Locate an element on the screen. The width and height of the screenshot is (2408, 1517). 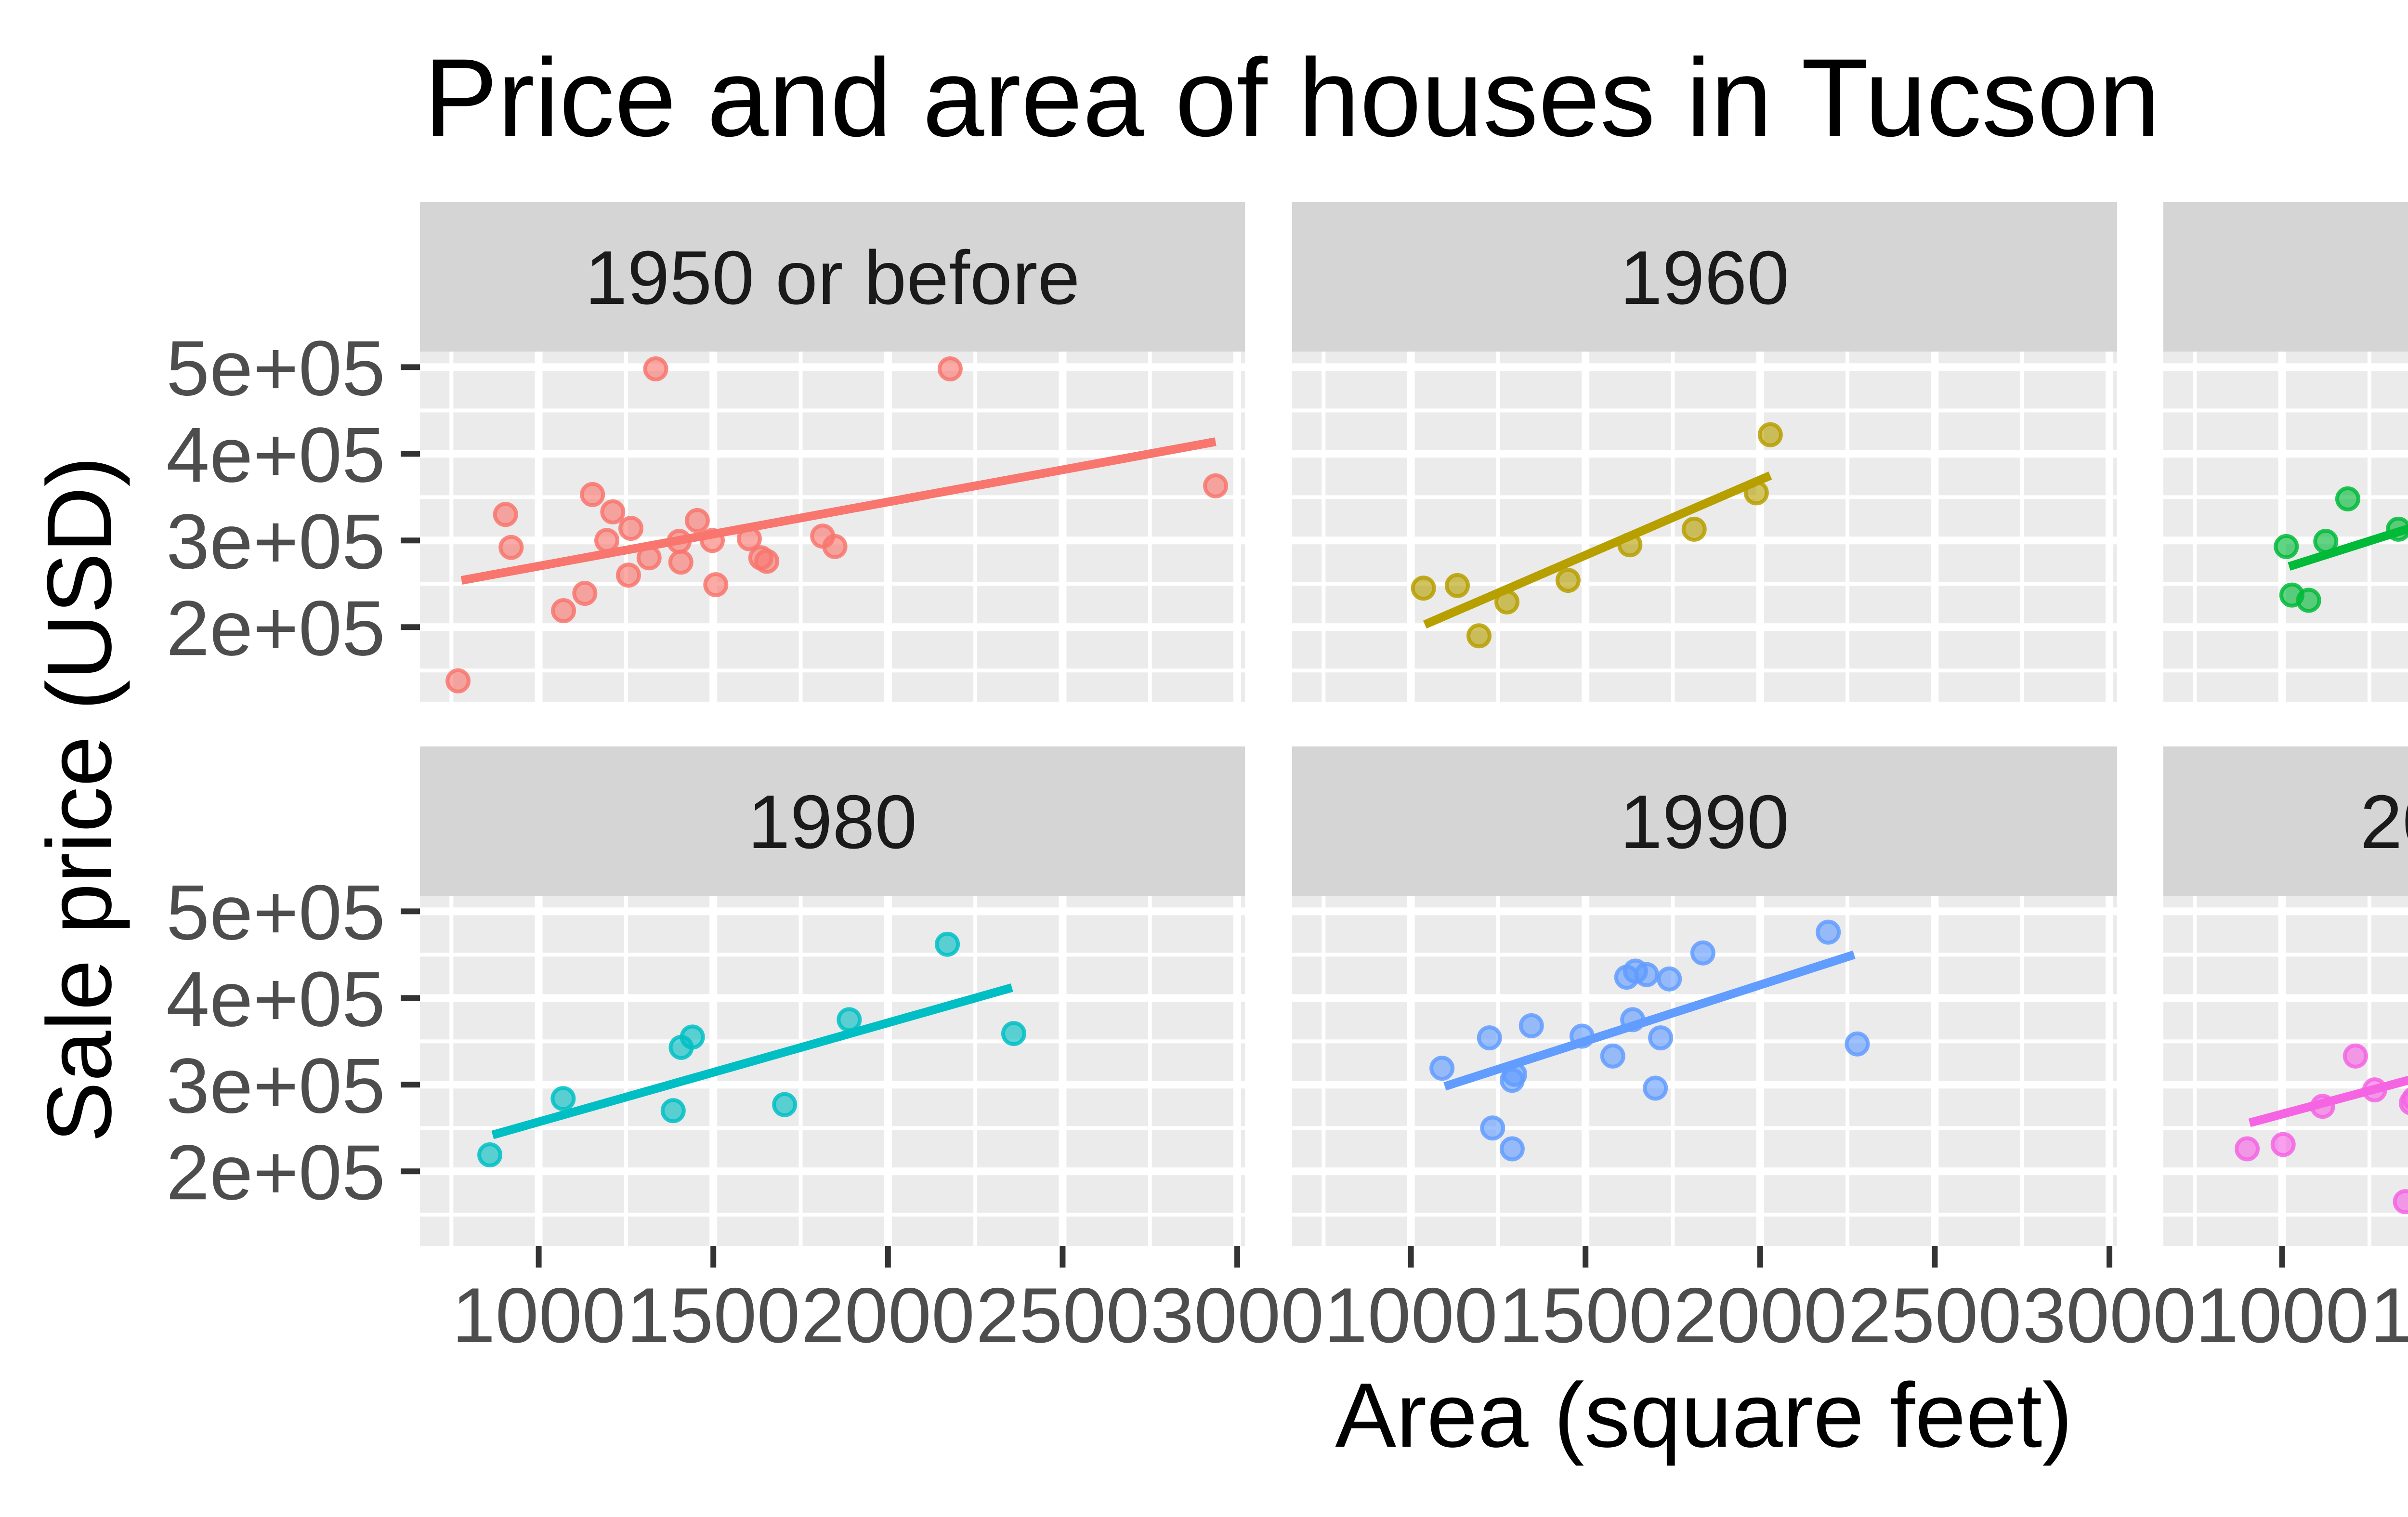
facet-strip-2000-or-after is located at coordinates (2285, 821).